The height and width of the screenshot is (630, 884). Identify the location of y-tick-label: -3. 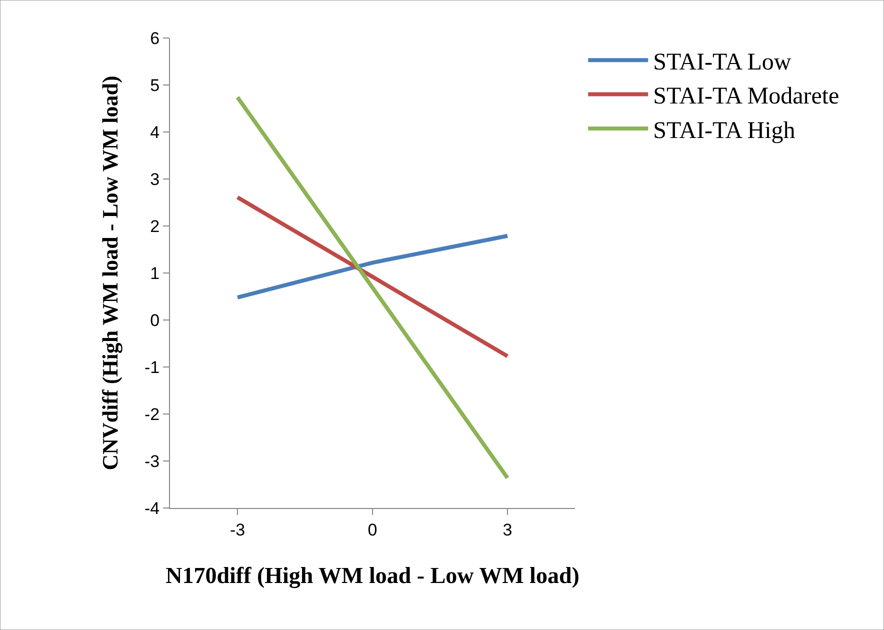
(152, 461).